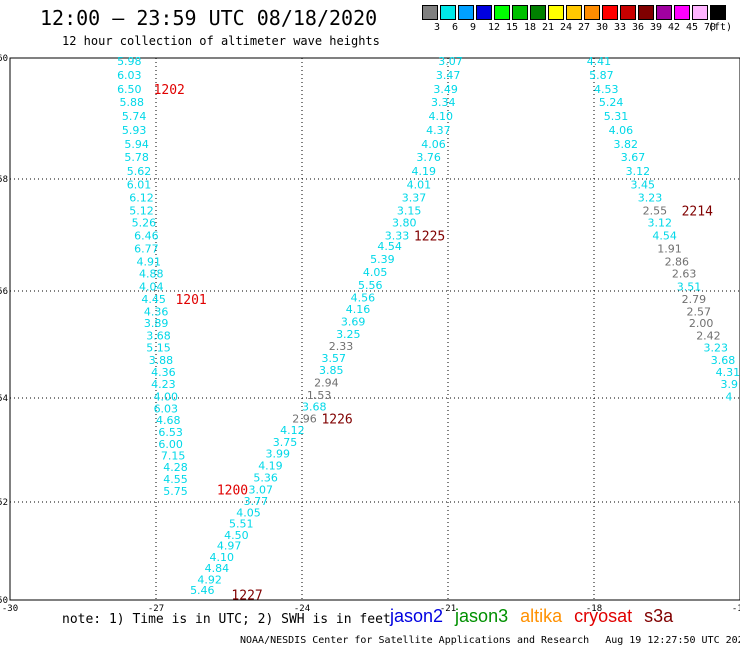  I want to click on satellite-name: jason2, so click(417, 616).